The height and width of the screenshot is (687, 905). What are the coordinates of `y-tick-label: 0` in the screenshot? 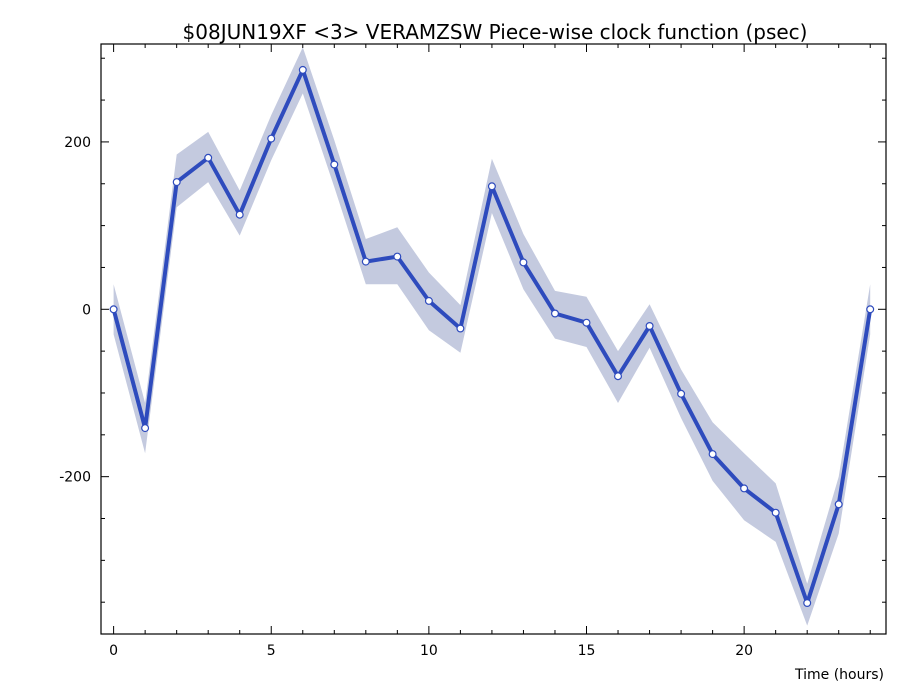 It's located at (86, 310).